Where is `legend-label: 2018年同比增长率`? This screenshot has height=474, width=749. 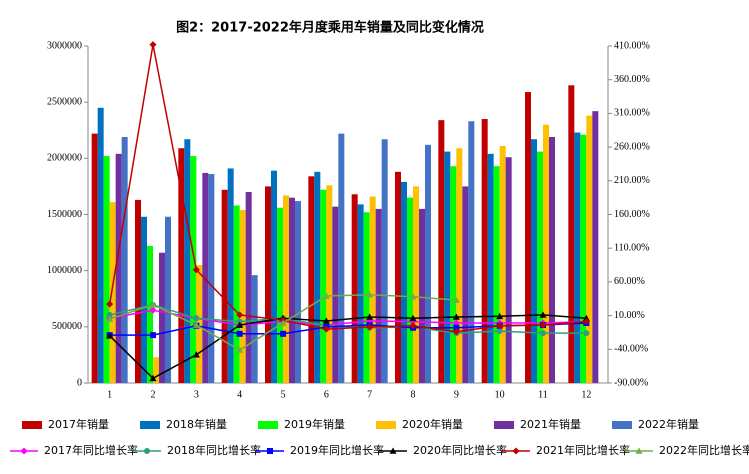
legend-label: 2018年同比增长率 is located at coordinates (214, 450).